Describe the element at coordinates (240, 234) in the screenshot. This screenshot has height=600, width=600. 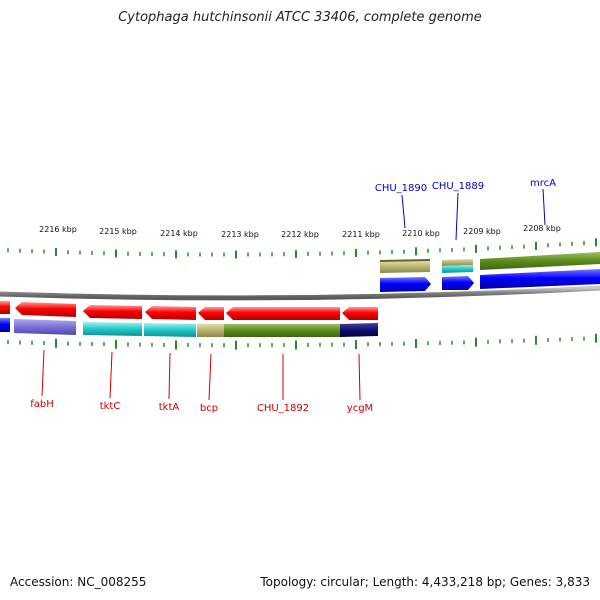
I see `kbp-label: 2213 kbp` at that location.